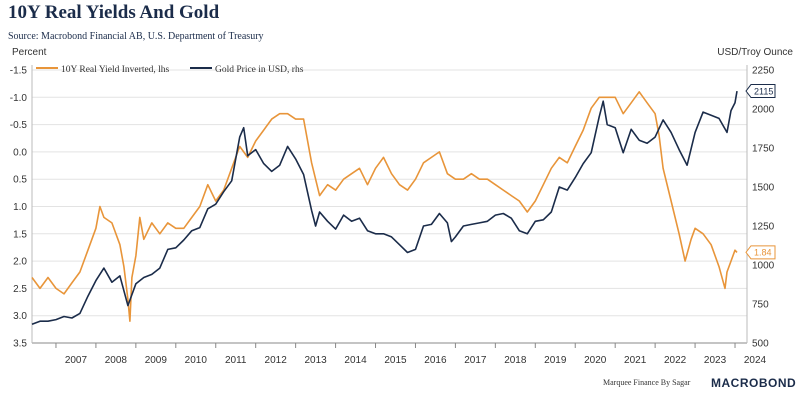 The image size is (800, 400). I want to click on left-tick-label: 2.5, so click(20, 289).